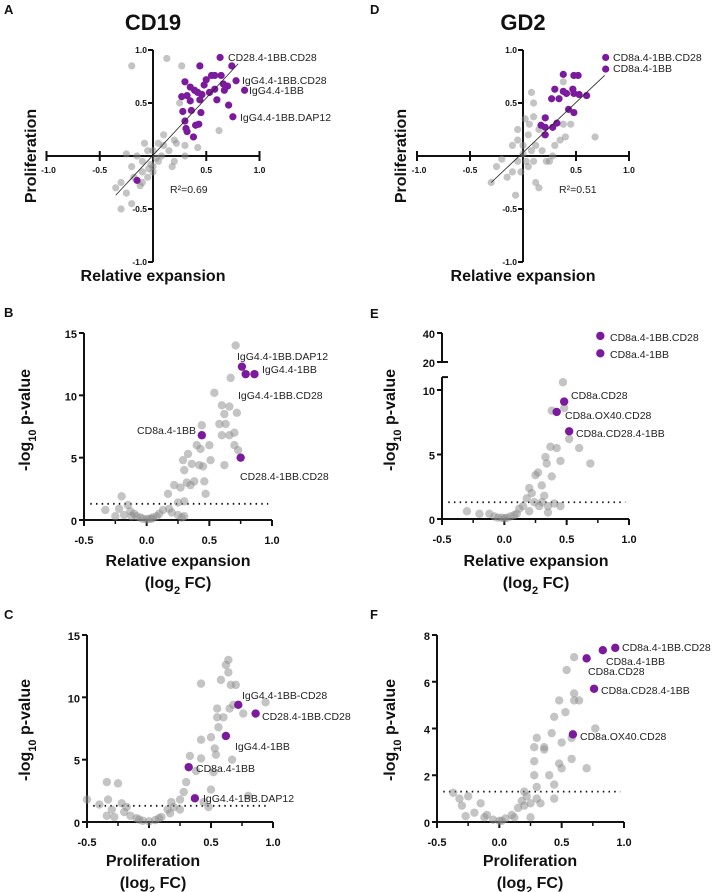  What do you see at coordinates (153, 861) in the screenshot?
I see `x-axis-title: Proliferation` at bounding box center [153, 861].